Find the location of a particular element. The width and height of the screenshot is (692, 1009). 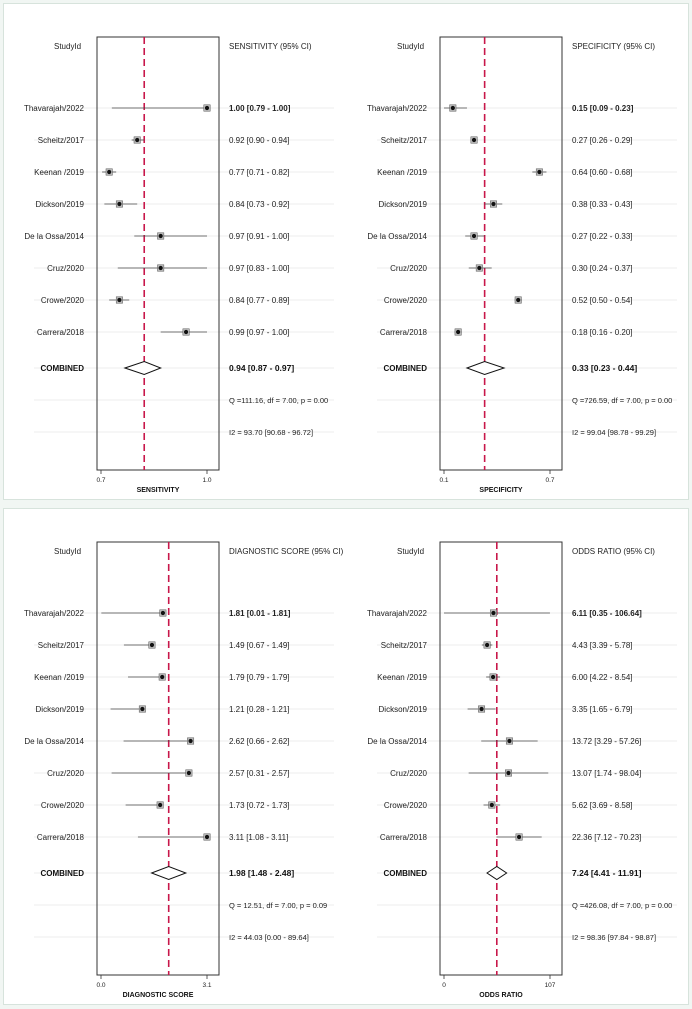

heterogeneity-q-stat: Q =726.59, df = 7.00, p = 0.00 is located at coordinates (622, 400).